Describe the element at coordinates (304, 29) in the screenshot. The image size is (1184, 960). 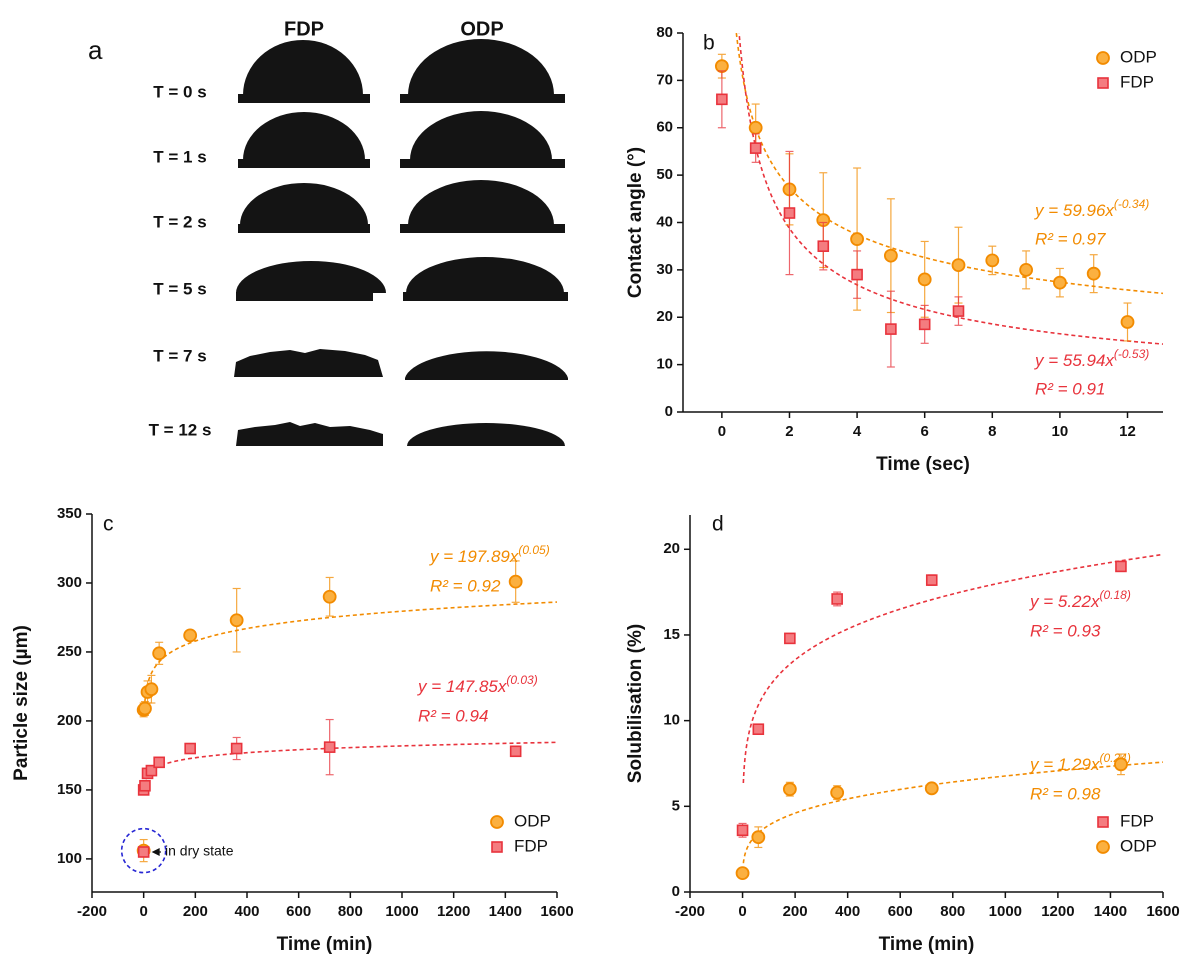
I see `column-header: FDP` at that location.